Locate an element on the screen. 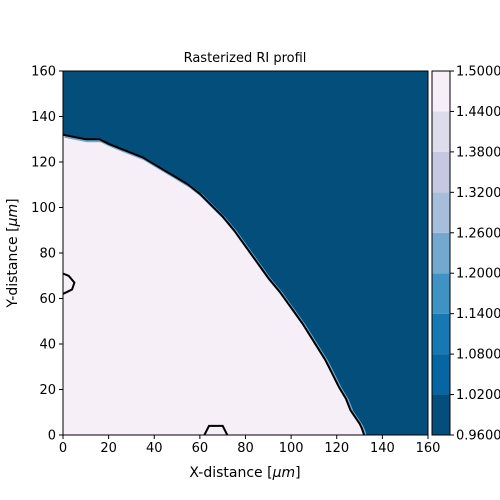 The height and width of the screenshot is (500, 500). colorbar-tick-label: 0.9600 is located at coordinates (478, 436).